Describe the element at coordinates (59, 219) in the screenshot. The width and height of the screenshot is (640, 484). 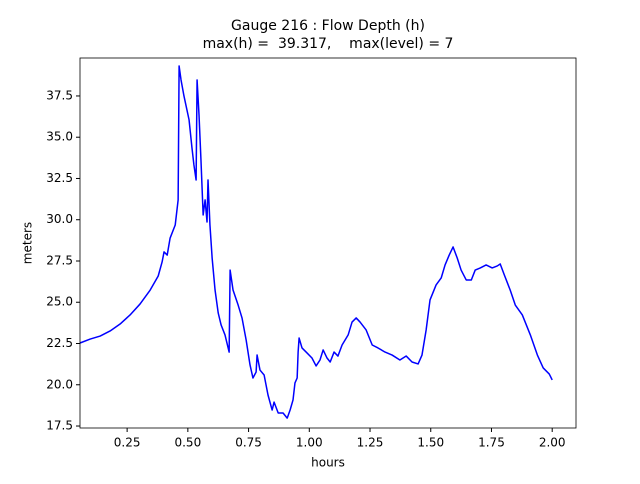
I see `y-tick-label: 30.0` at that location.